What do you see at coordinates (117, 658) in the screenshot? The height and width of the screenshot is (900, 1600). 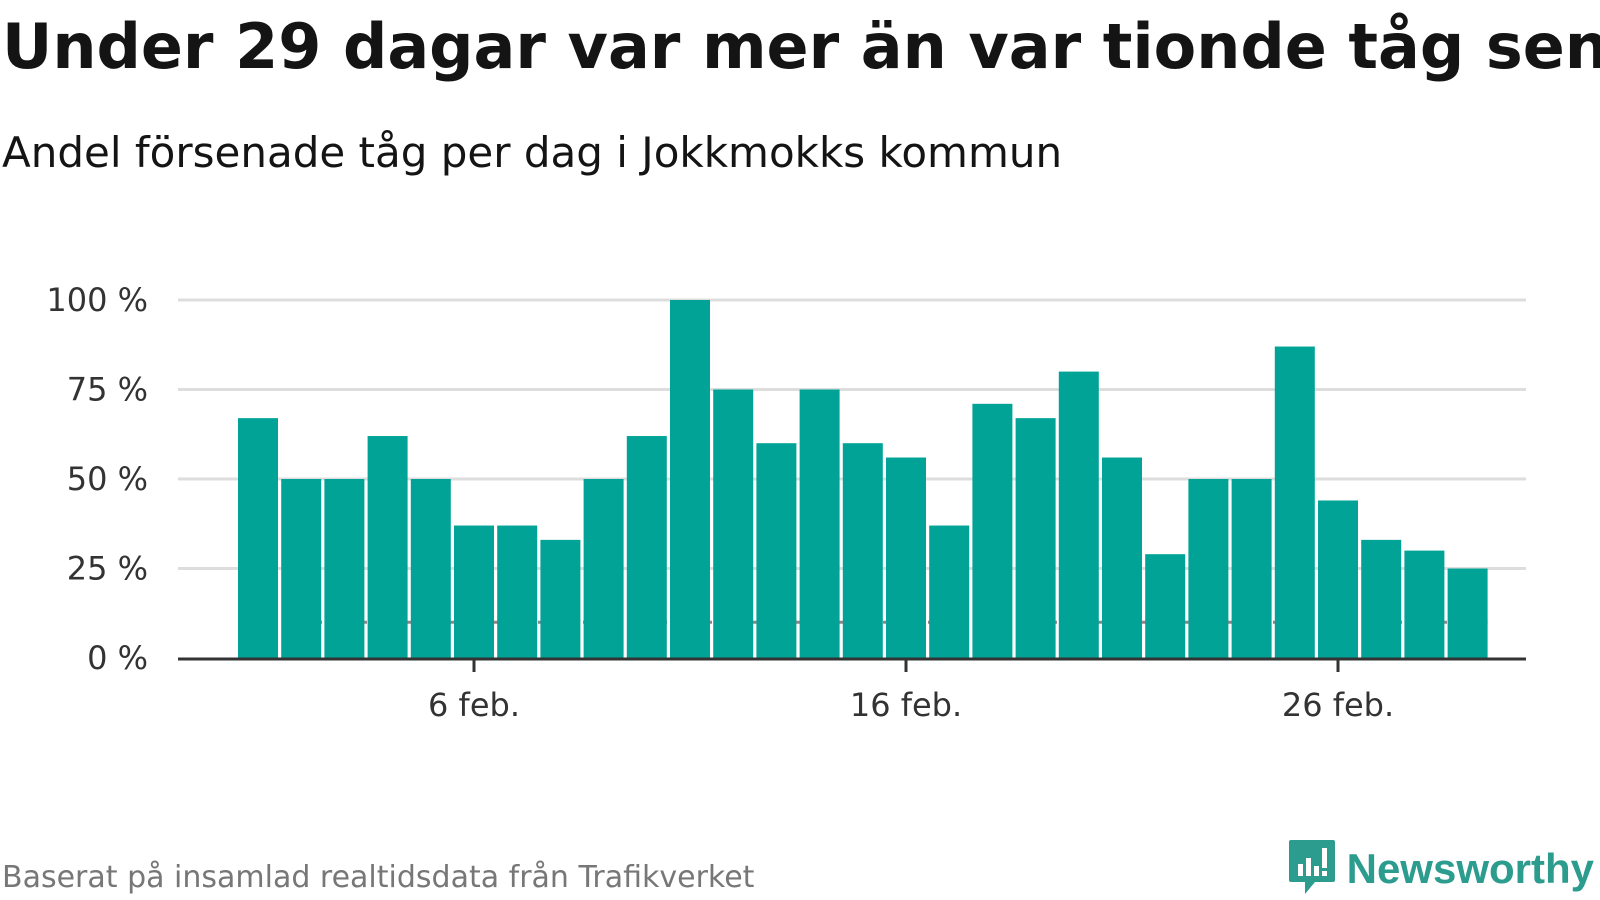 I see `y-tick-label: 0 %` at bounding box center [117, 658].